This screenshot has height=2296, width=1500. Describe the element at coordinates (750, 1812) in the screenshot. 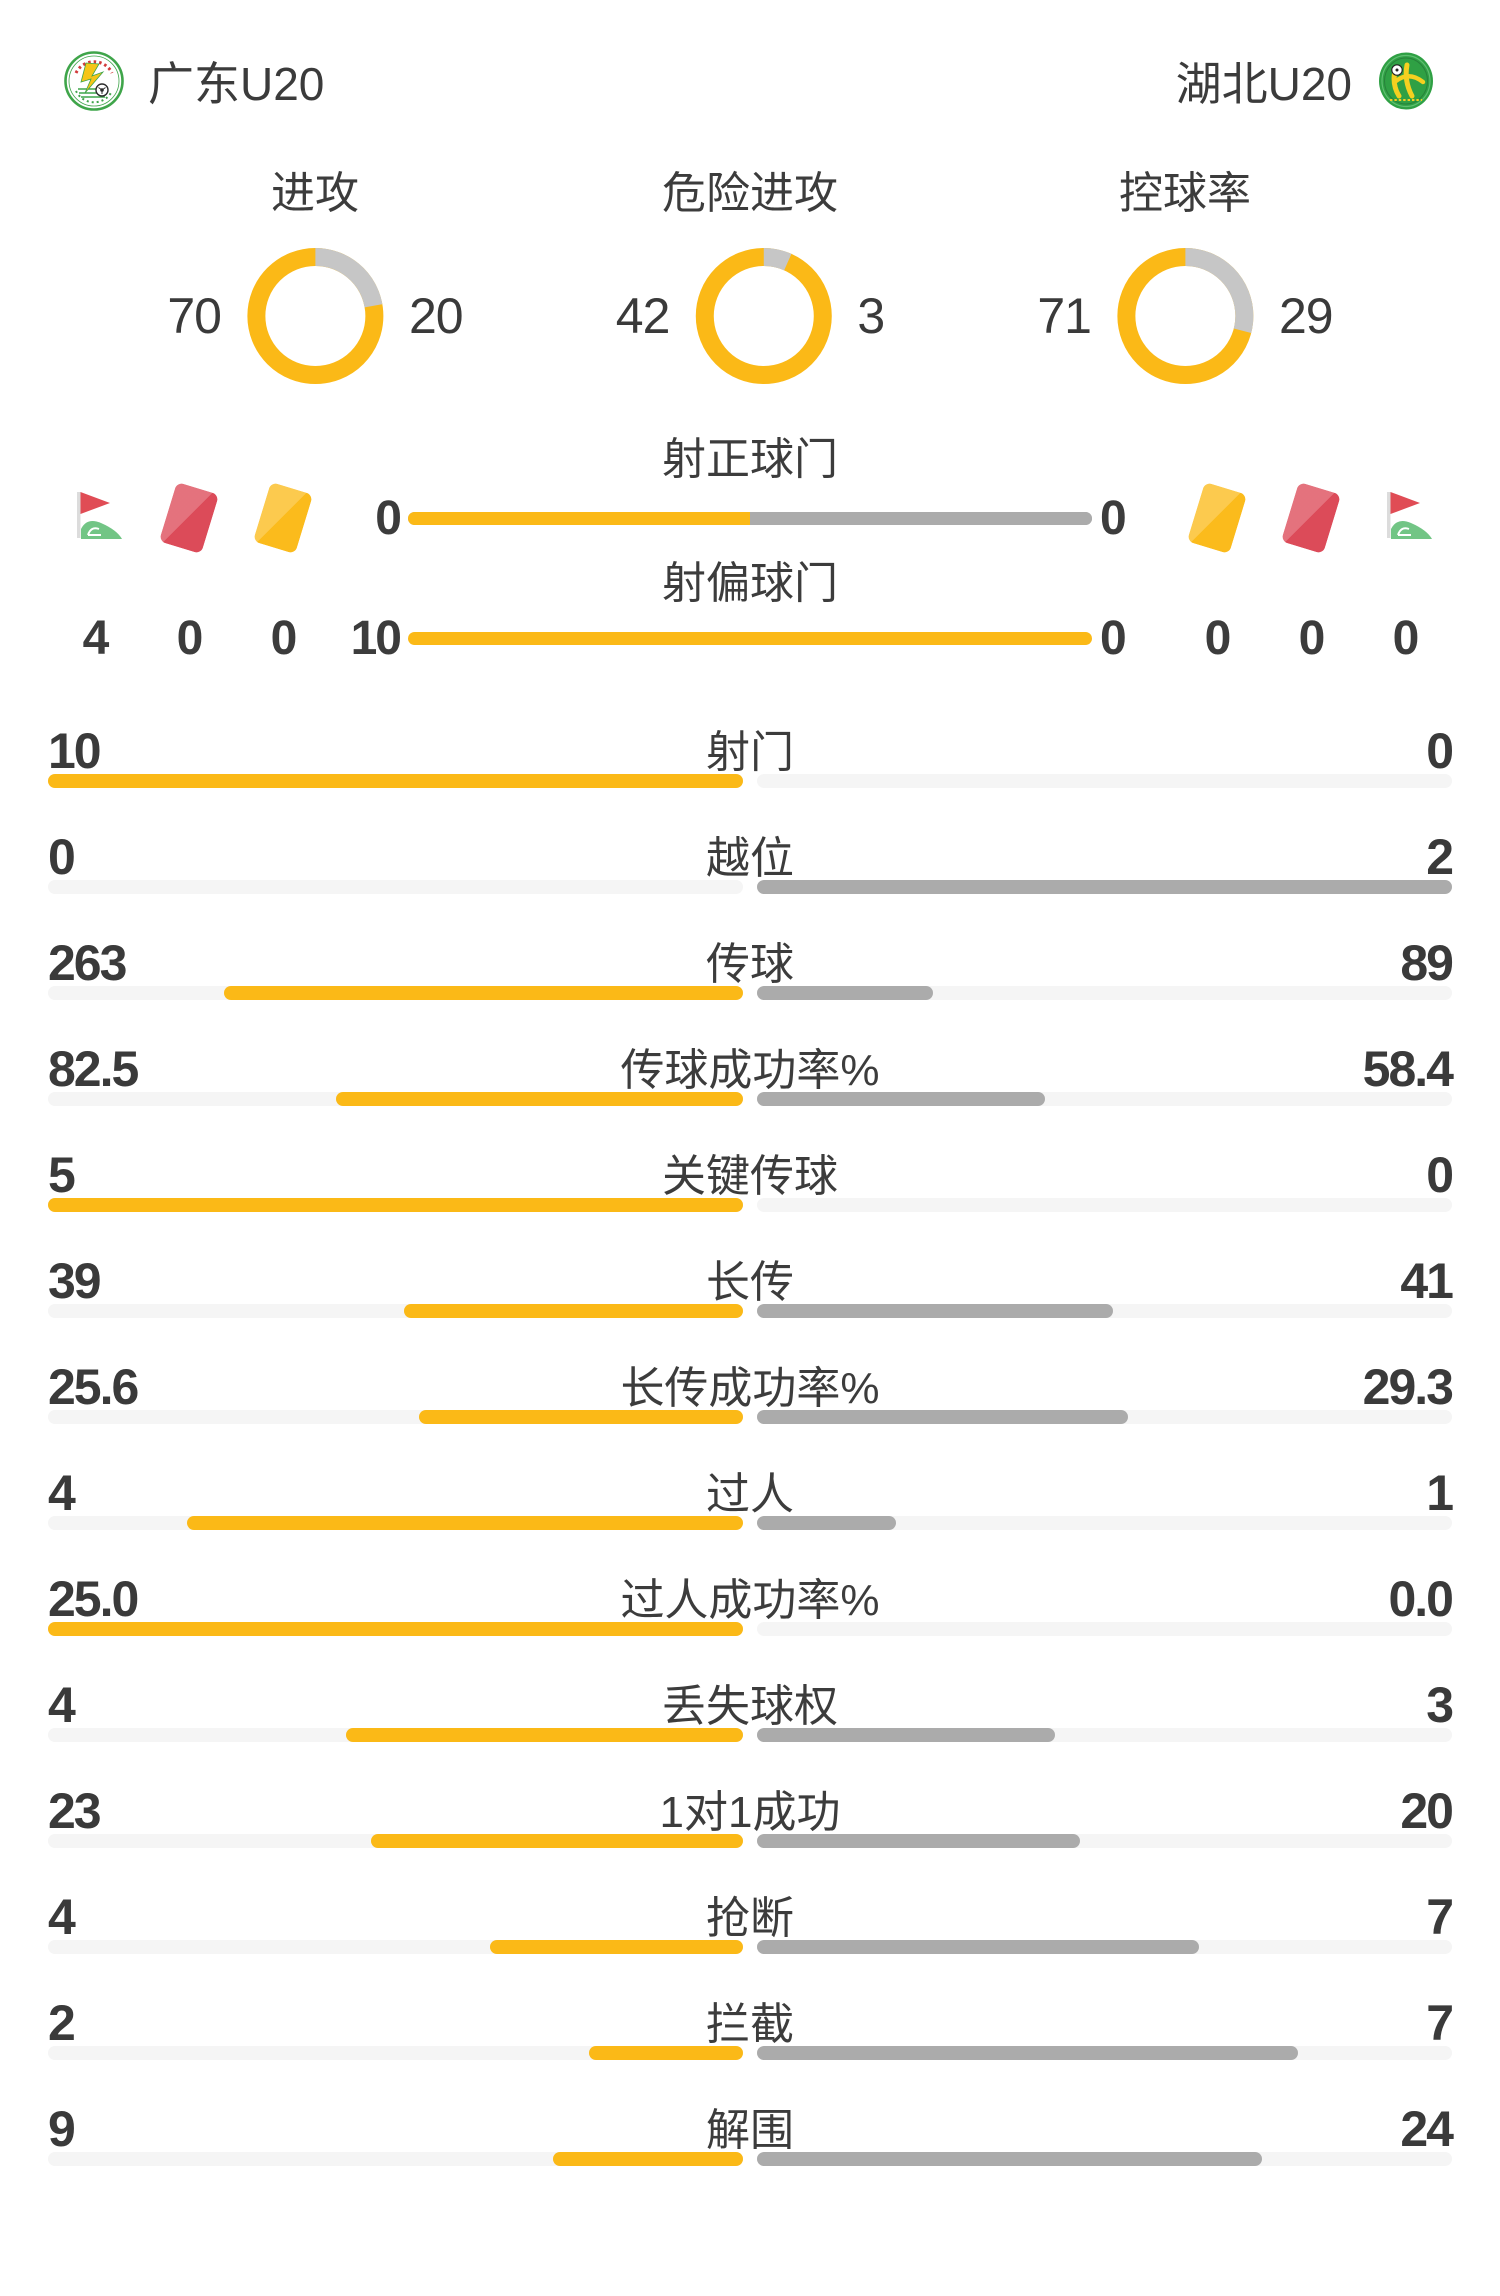

I see `stat-label: 1对1成功` at that location.